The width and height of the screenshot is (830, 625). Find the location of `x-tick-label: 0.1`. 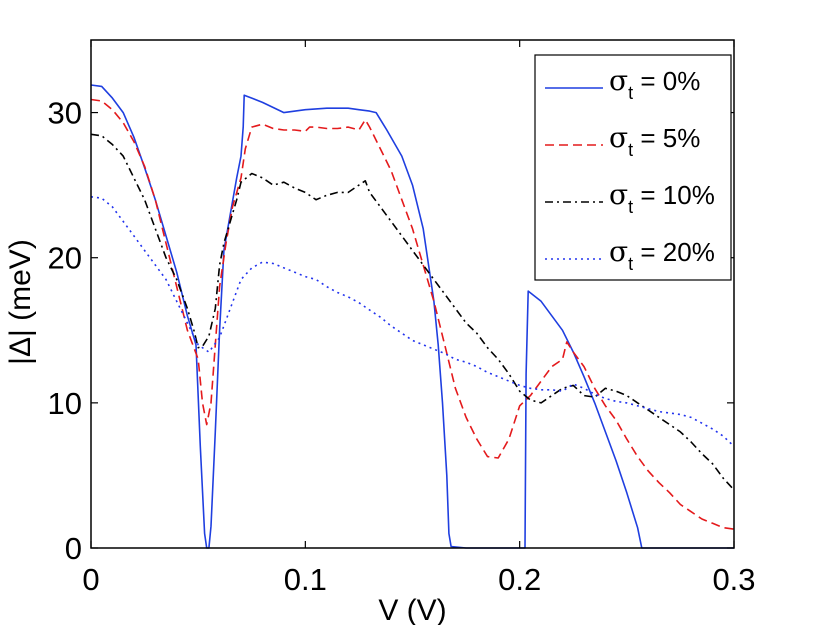

x-tick-label: 0.1 is located at coordinates (305, 579).